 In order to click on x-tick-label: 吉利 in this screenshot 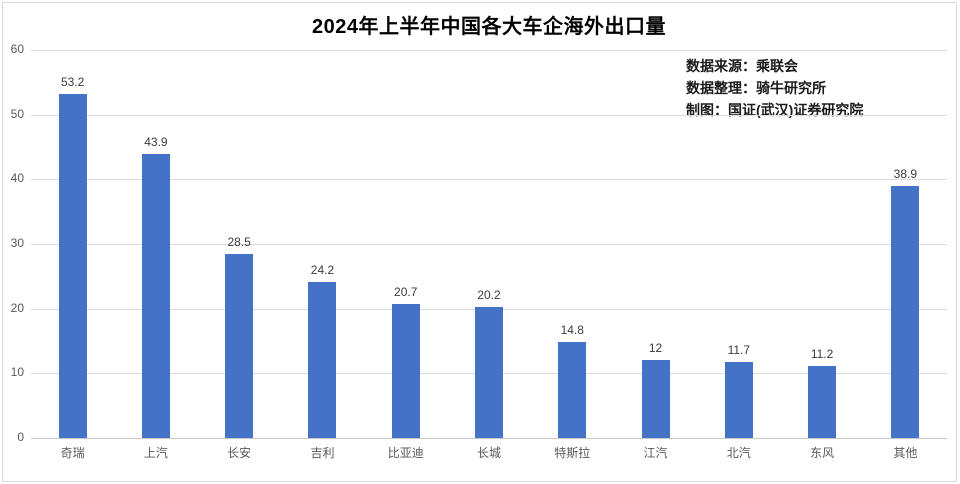, I will do `click(322, 453)`.